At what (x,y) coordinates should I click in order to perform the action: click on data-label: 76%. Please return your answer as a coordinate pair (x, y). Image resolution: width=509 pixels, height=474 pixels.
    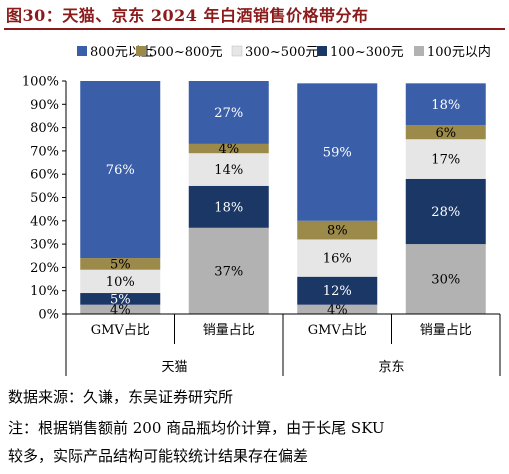
    Looking at the image, I should click on (120, 170).